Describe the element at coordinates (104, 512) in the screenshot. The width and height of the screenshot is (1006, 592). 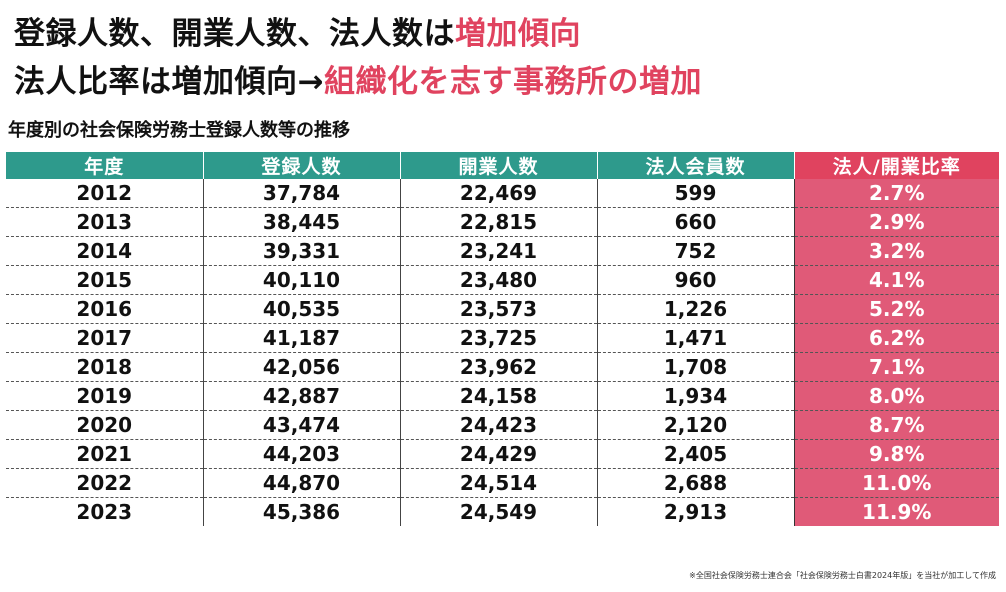
I see `cell-year: 2023` at that location.